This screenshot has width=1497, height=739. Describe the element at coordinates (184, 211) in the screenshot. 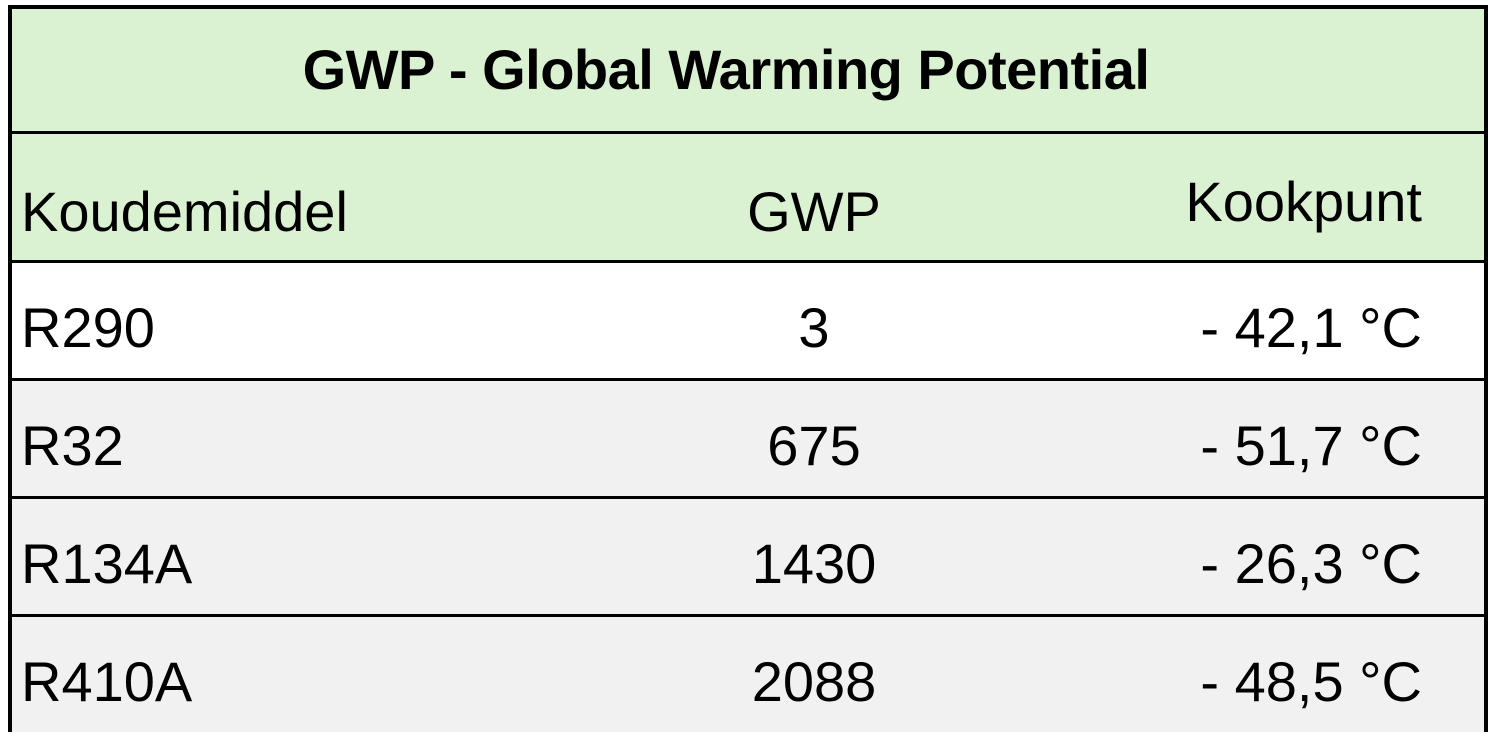

I see `header-koudemiddel: Koudemiddel` at that location.